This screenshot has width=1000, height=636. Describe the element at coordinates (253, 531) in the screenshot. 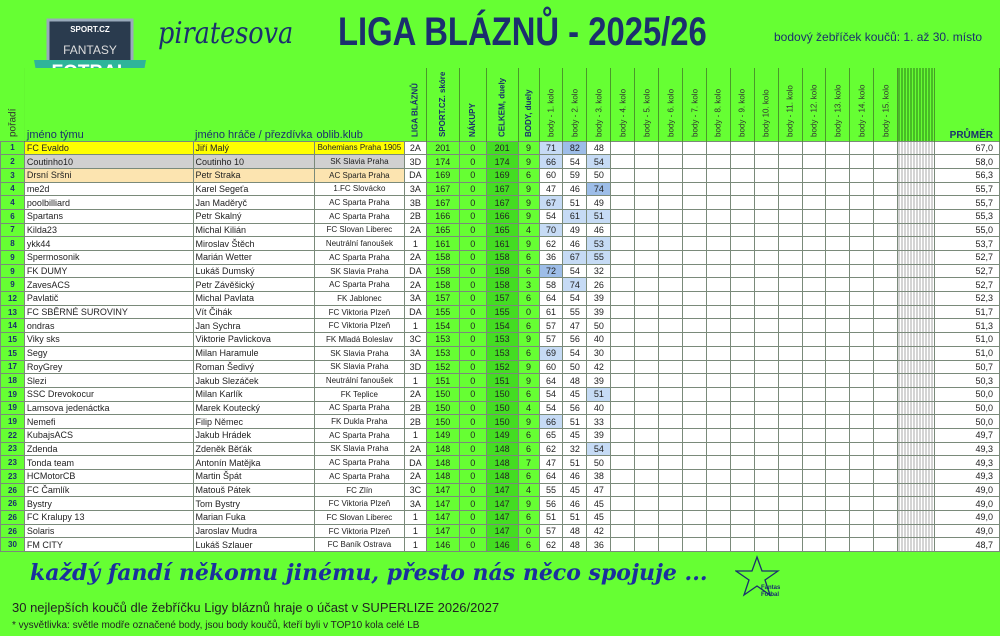

I see `player-name: Jaroslav Mudra` at that location.